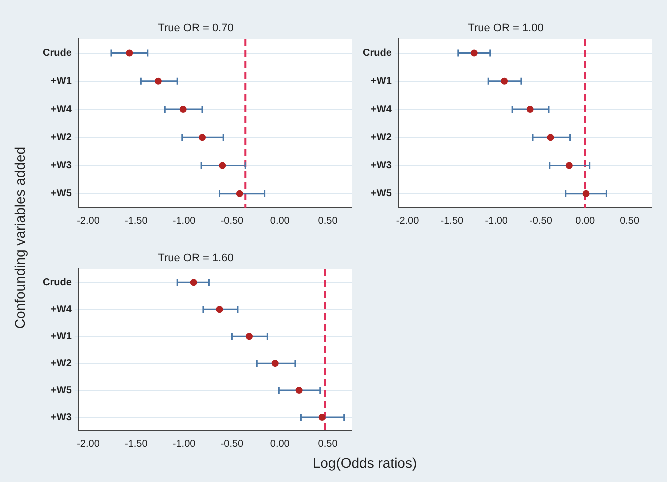  Describe the element at coordinates (196, 258) in the screenshot. I see `chart-title: True OR = 1.60` at that location.